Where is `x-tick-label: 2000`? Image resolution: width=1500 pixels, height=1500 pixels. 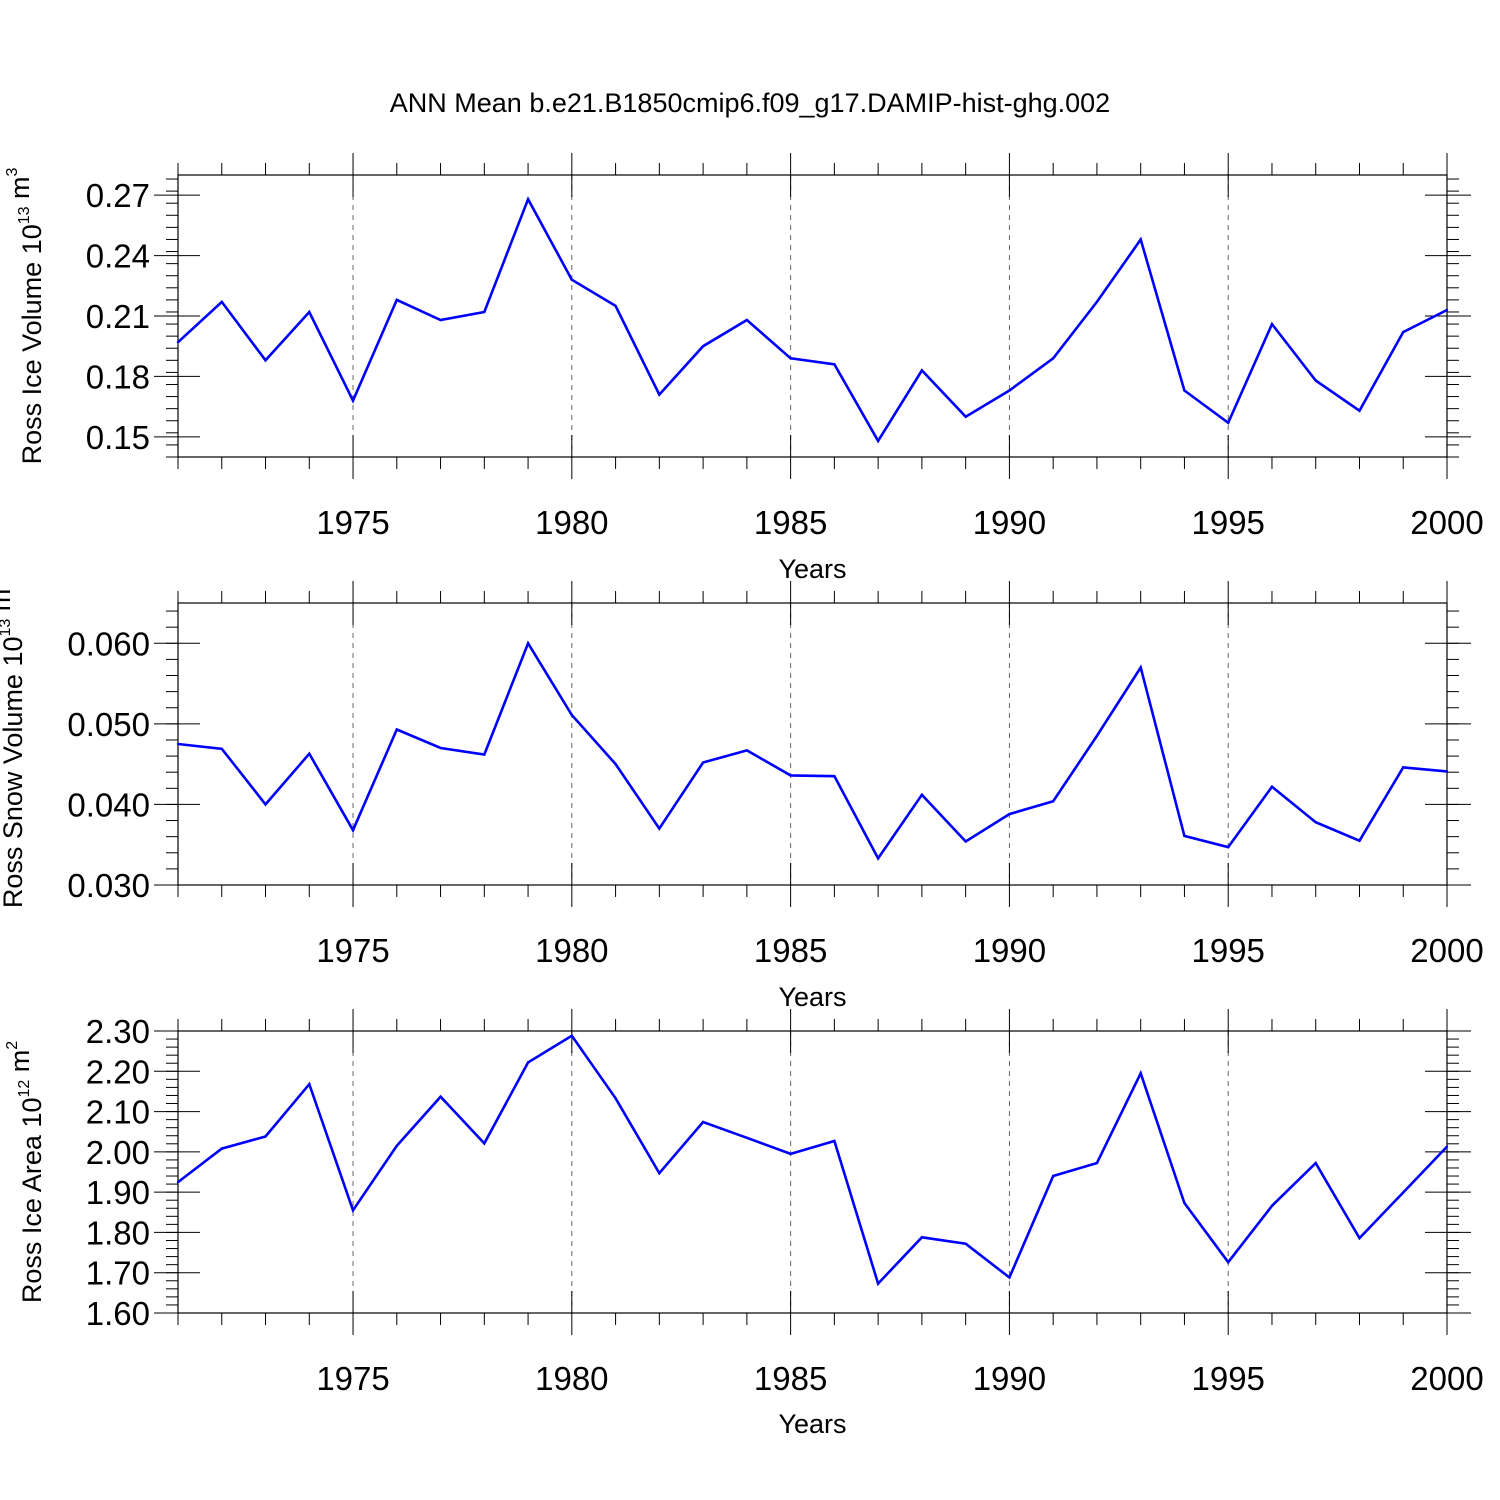 x-tick-label: 2000 is located at coordinates (1446, 522).